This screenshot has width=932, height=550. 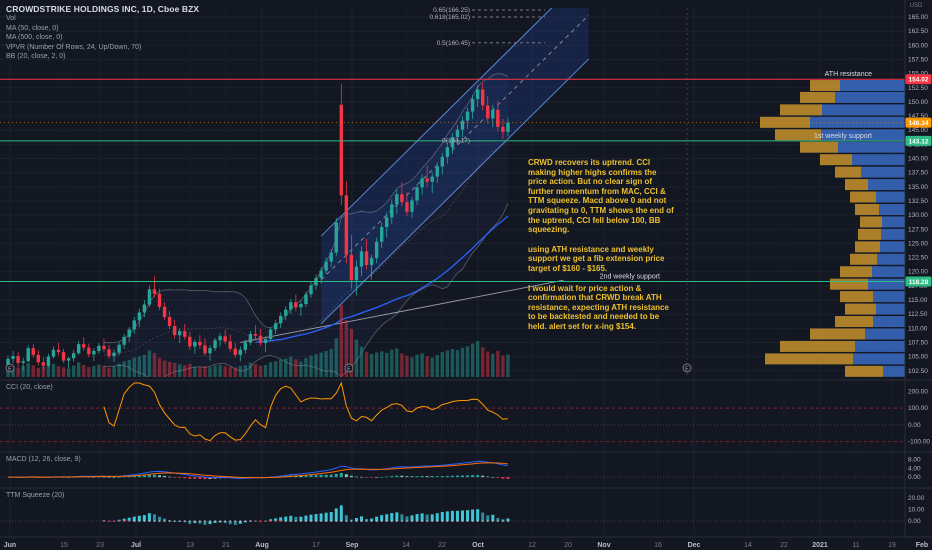 What do you see at coordinates (658, 545) in the screenshot?
I see `svg-text: 16` at bounding box center [658, 545].